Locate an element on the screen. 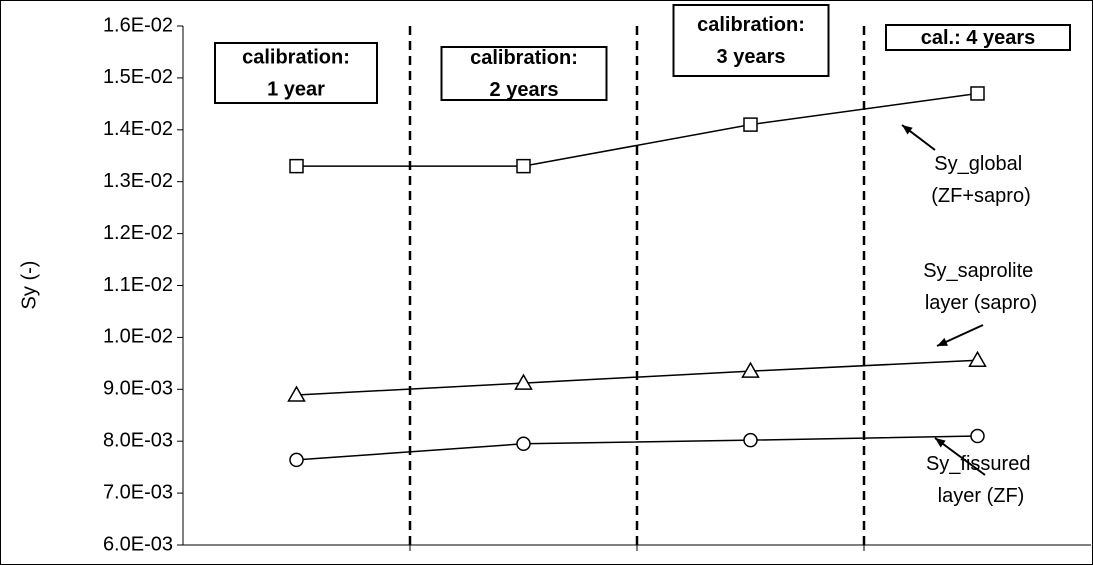 This screenshot has width=1093, height=565. y-tick-label: 1.0E-02 is located at coordinates (138, 337).